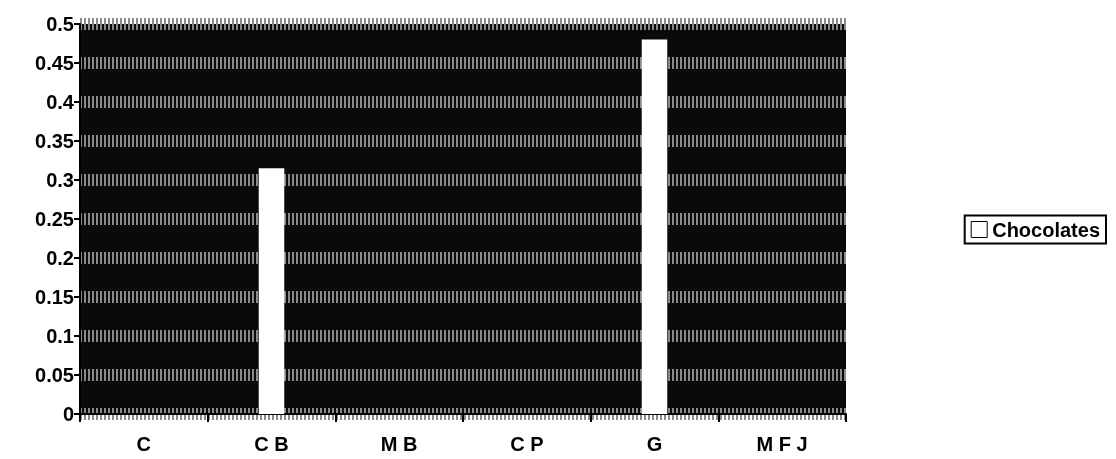 The image size is (1116, 459). What do you see at coordinates (54, 63) in the screenshot?
I see `y-tick-label: 0.45` at bounding box center [54, 63].